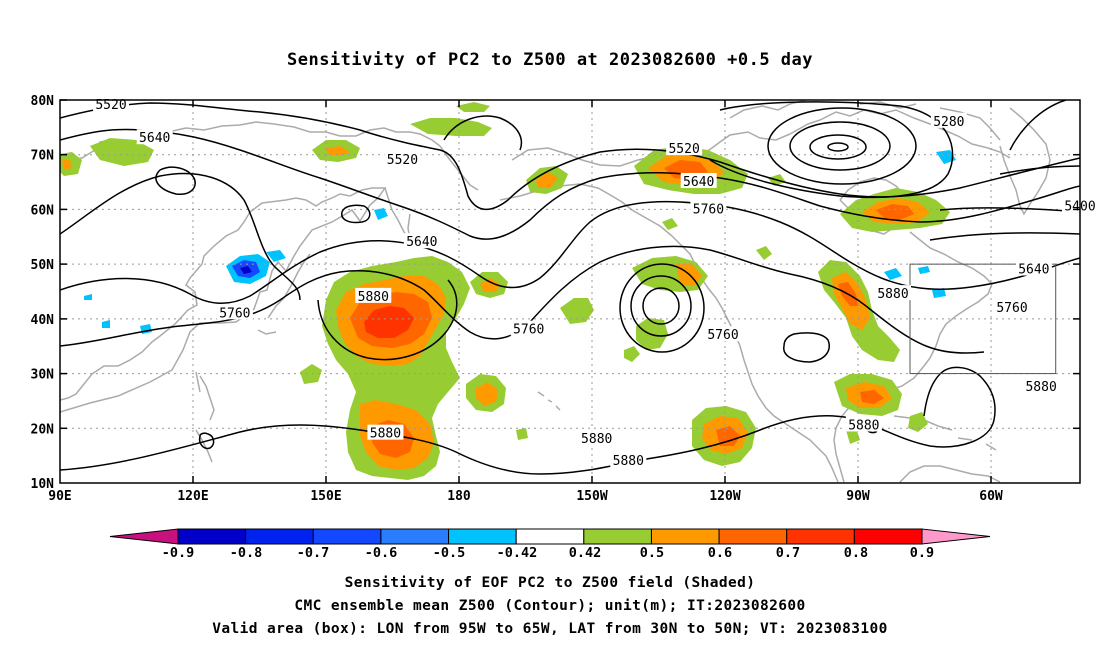  I want to click on lat-label: 40N, so click(43, 320).